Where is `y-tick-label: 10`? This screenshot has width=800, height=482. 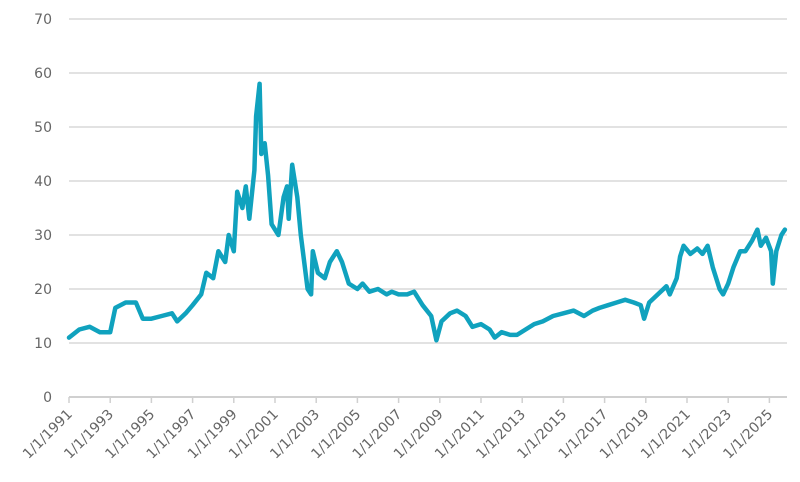
y-tick-label: 10 is located at coordinates (43, 344).